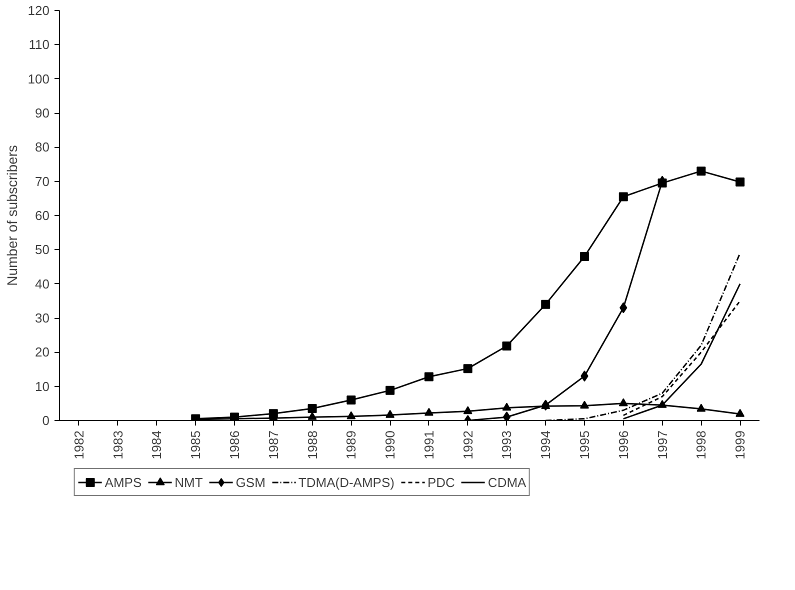 This screenshot has width=795, height=590. I want to click on y-tick-label: 0, so click(46, 420).